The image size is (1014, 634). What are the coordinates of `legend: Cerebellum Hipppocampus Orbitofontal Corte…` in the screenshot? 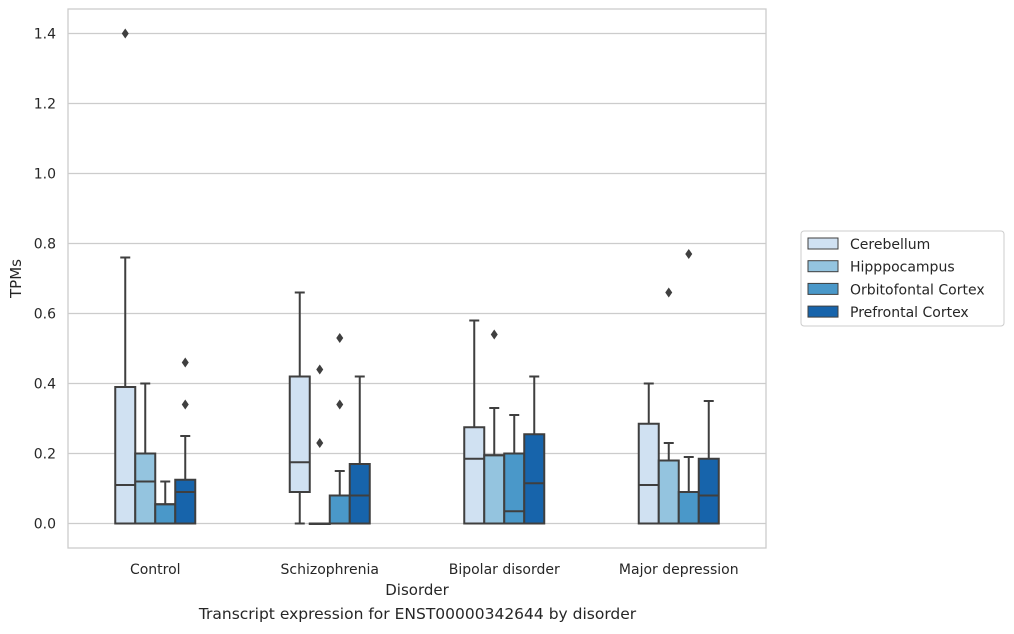 It's located at (902, 278).